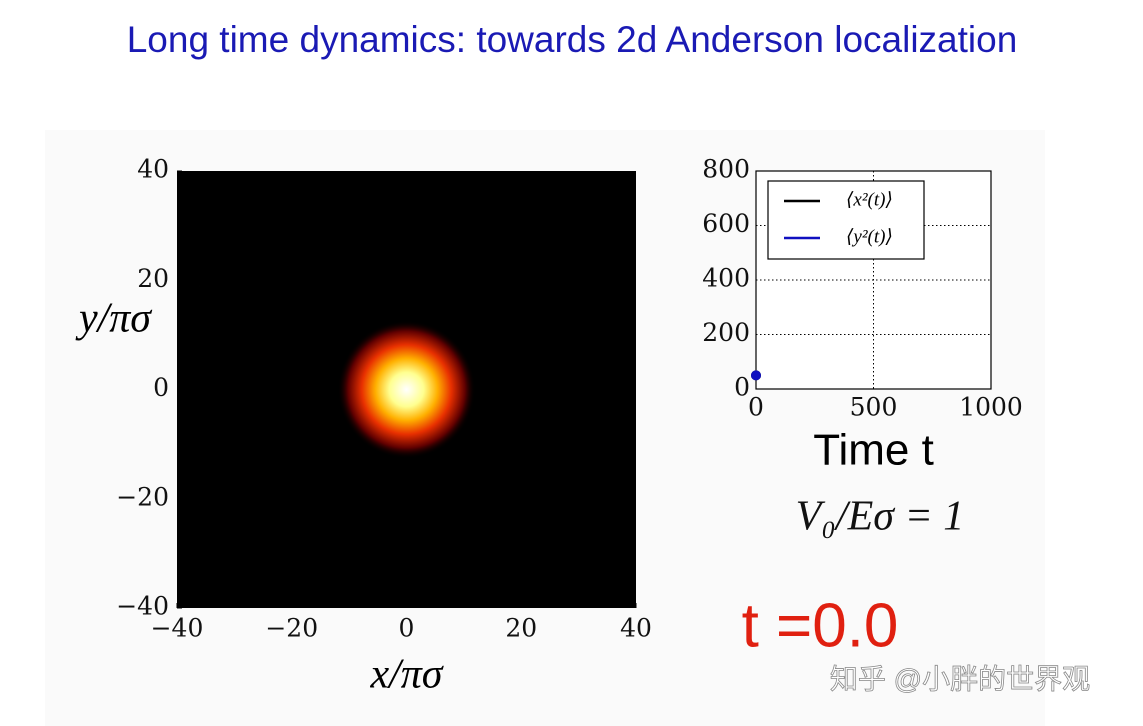 The height and width of the screenshot is (726, 1143). What do you see at coordinates (406, 675) in the screenshot?
I see `x-axis-label: x/πσ` at bounding box center [406, 675].